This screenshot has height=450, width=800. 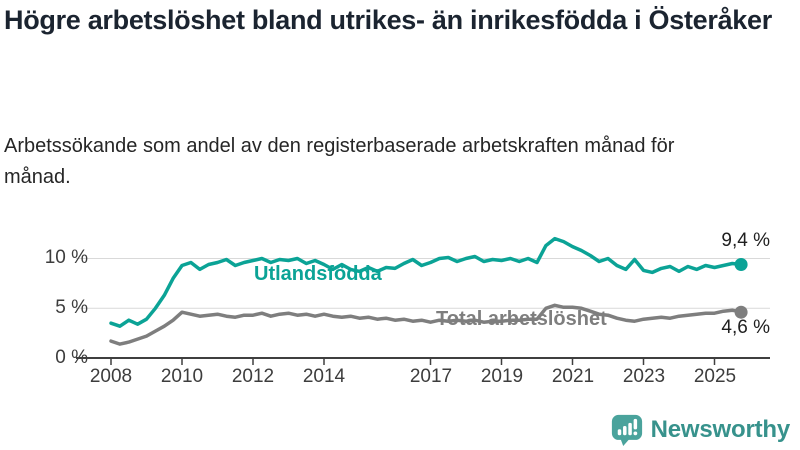 I want to click on series-label-utlandsfodda: Utlandsfödda, so click(x=318, y=274).